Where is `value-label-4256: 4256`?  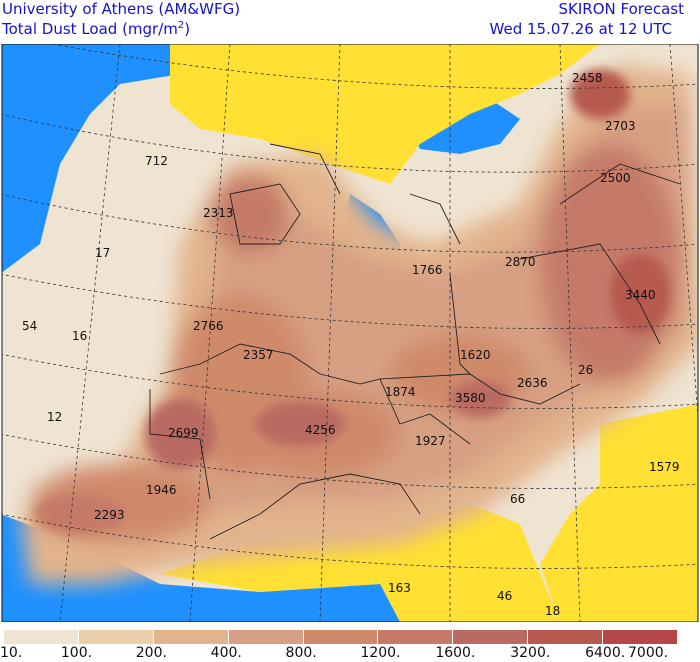 value-label-4256: 4256 is located at coordinates (320, 430).